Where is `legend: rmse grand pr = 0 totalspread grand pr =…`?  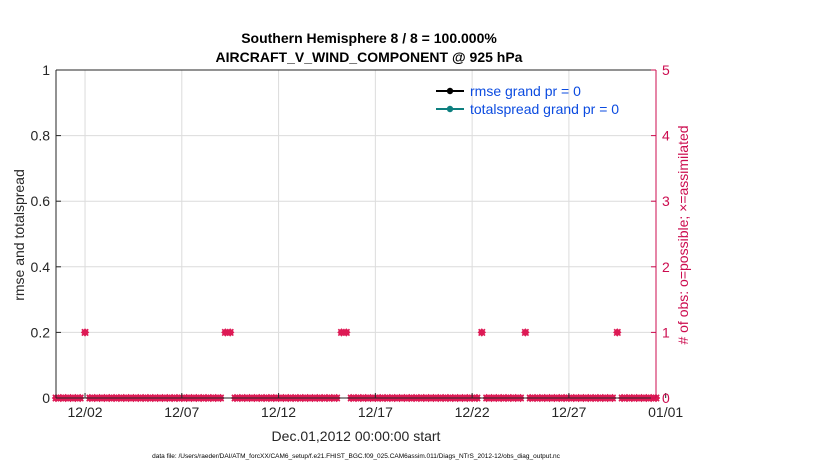
legend: rmse grand pr = 0 totalspread grand pr =… is located at coordinates (527, 100).